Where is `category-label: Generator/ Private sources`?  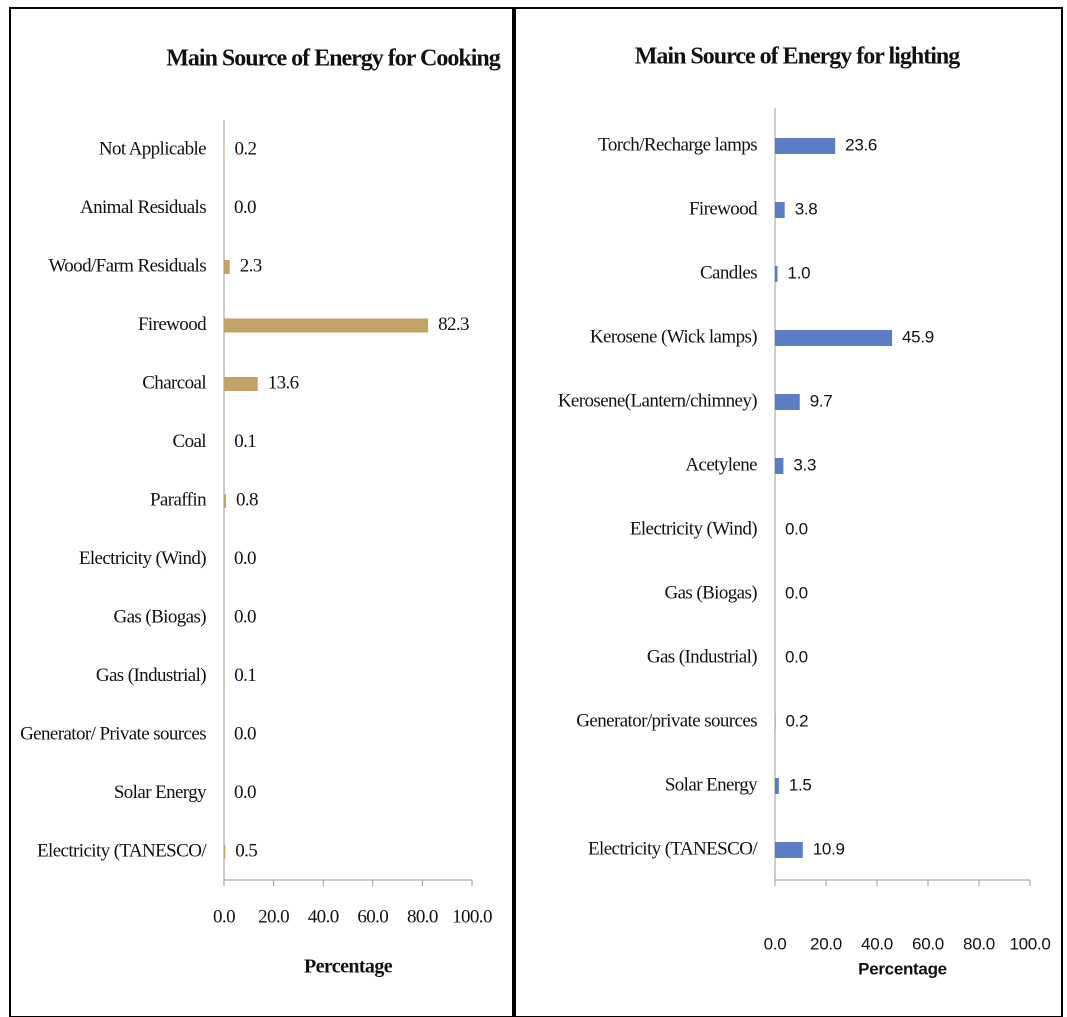 category-label: Generator/ Private sources is located at coordinates (113, 733).